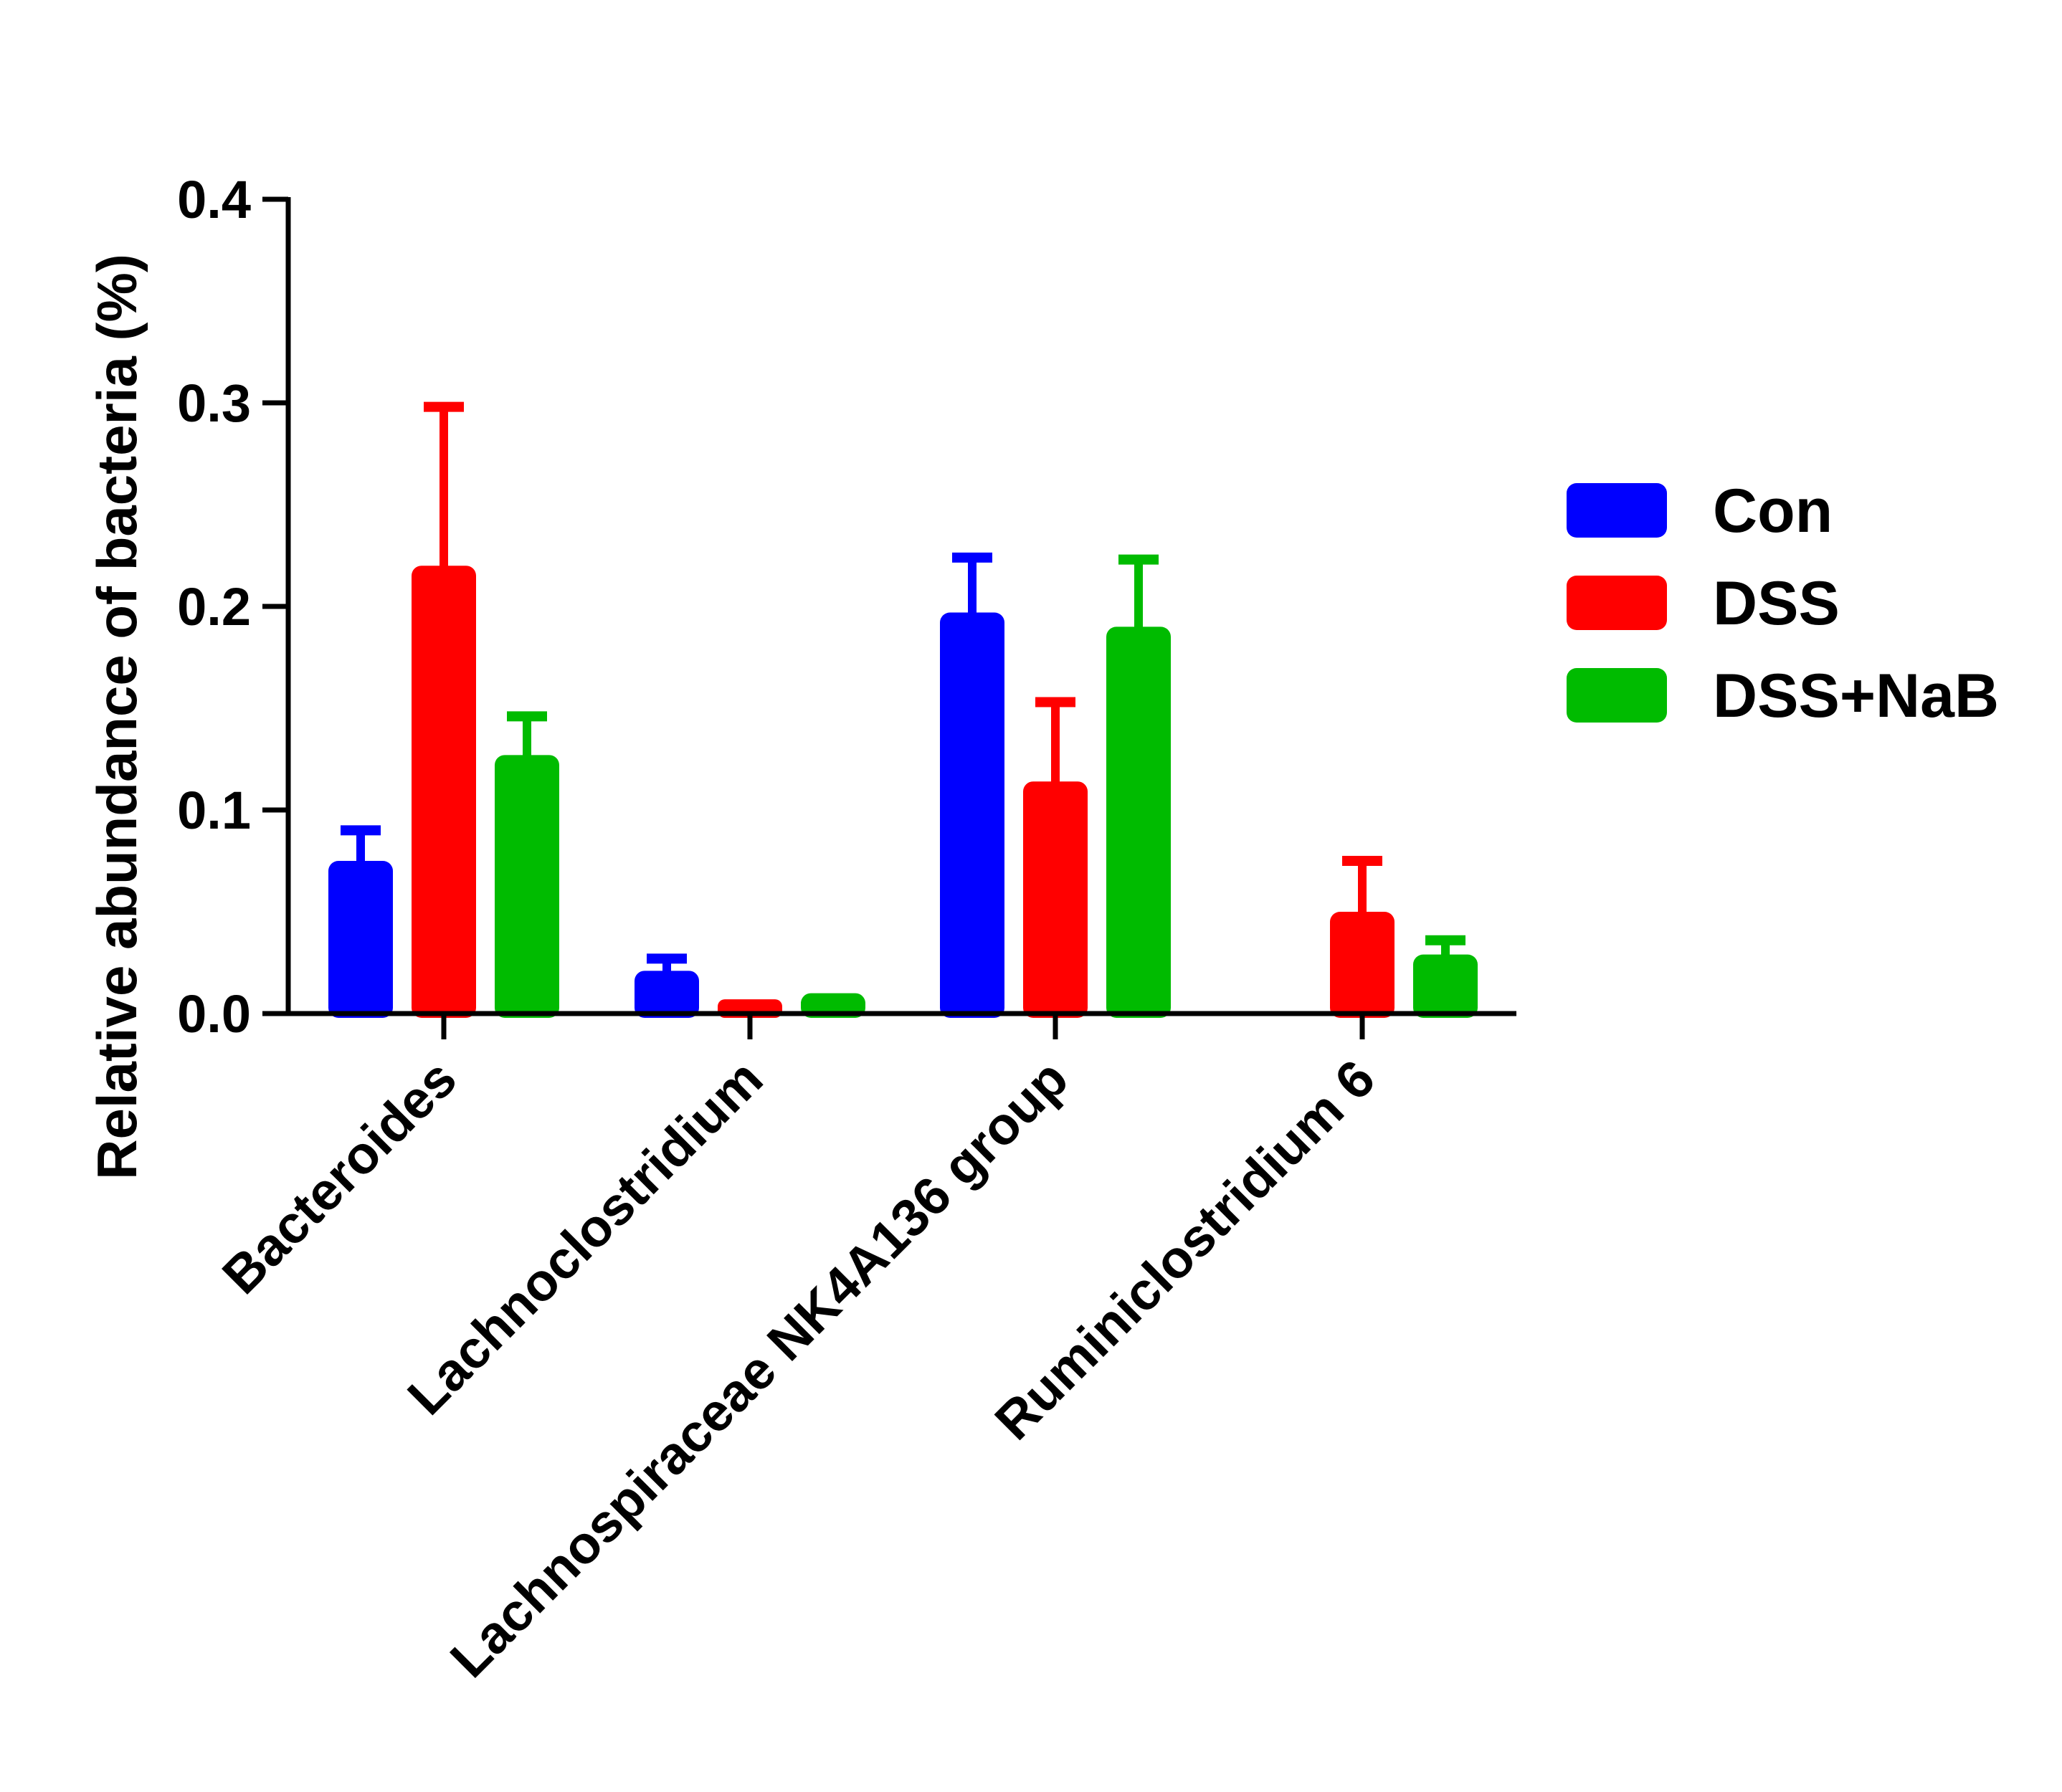 This screenshot has width=2062, height=1792. Describe the element at coordinates (1617, 603) in the screenshot. I see `legend-swatch-dss` at that location.